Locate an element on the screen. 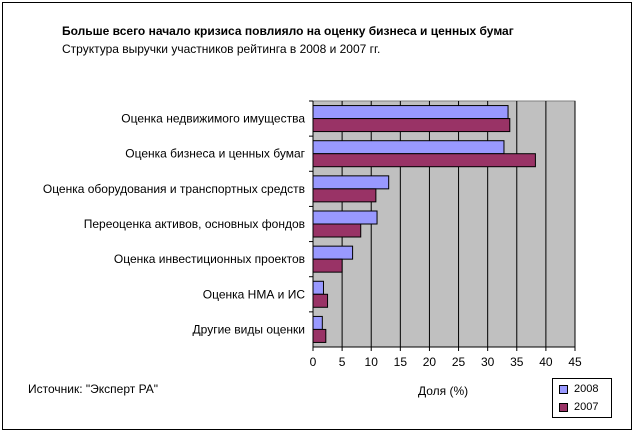  x-tick-label: 45 is located at coordinates (575, 362).